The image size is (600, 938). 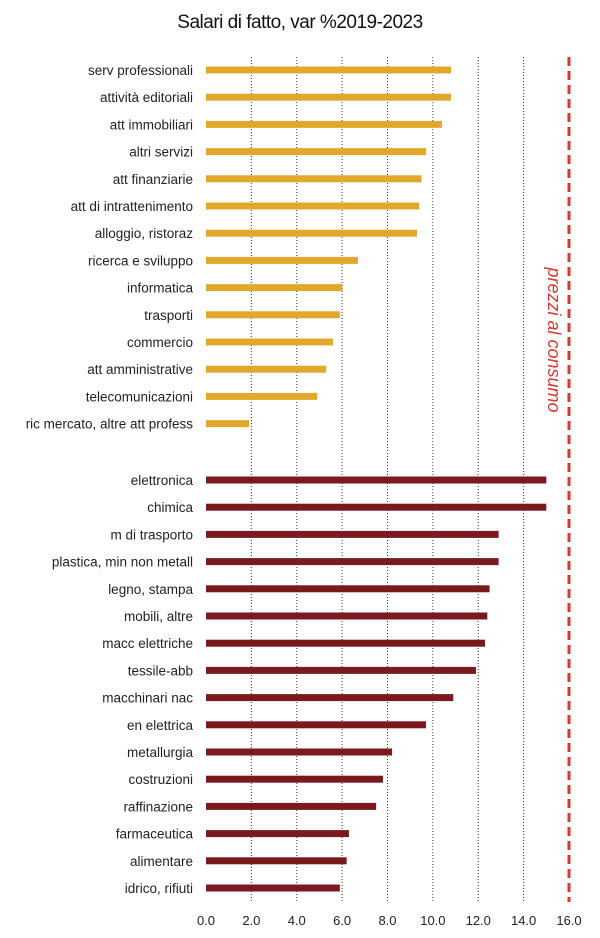 What do you see at coordinates (139, 396) in the screenshot?
I see `category-label-0-12: telecomunicazioni` at bounding box center [139, 396].